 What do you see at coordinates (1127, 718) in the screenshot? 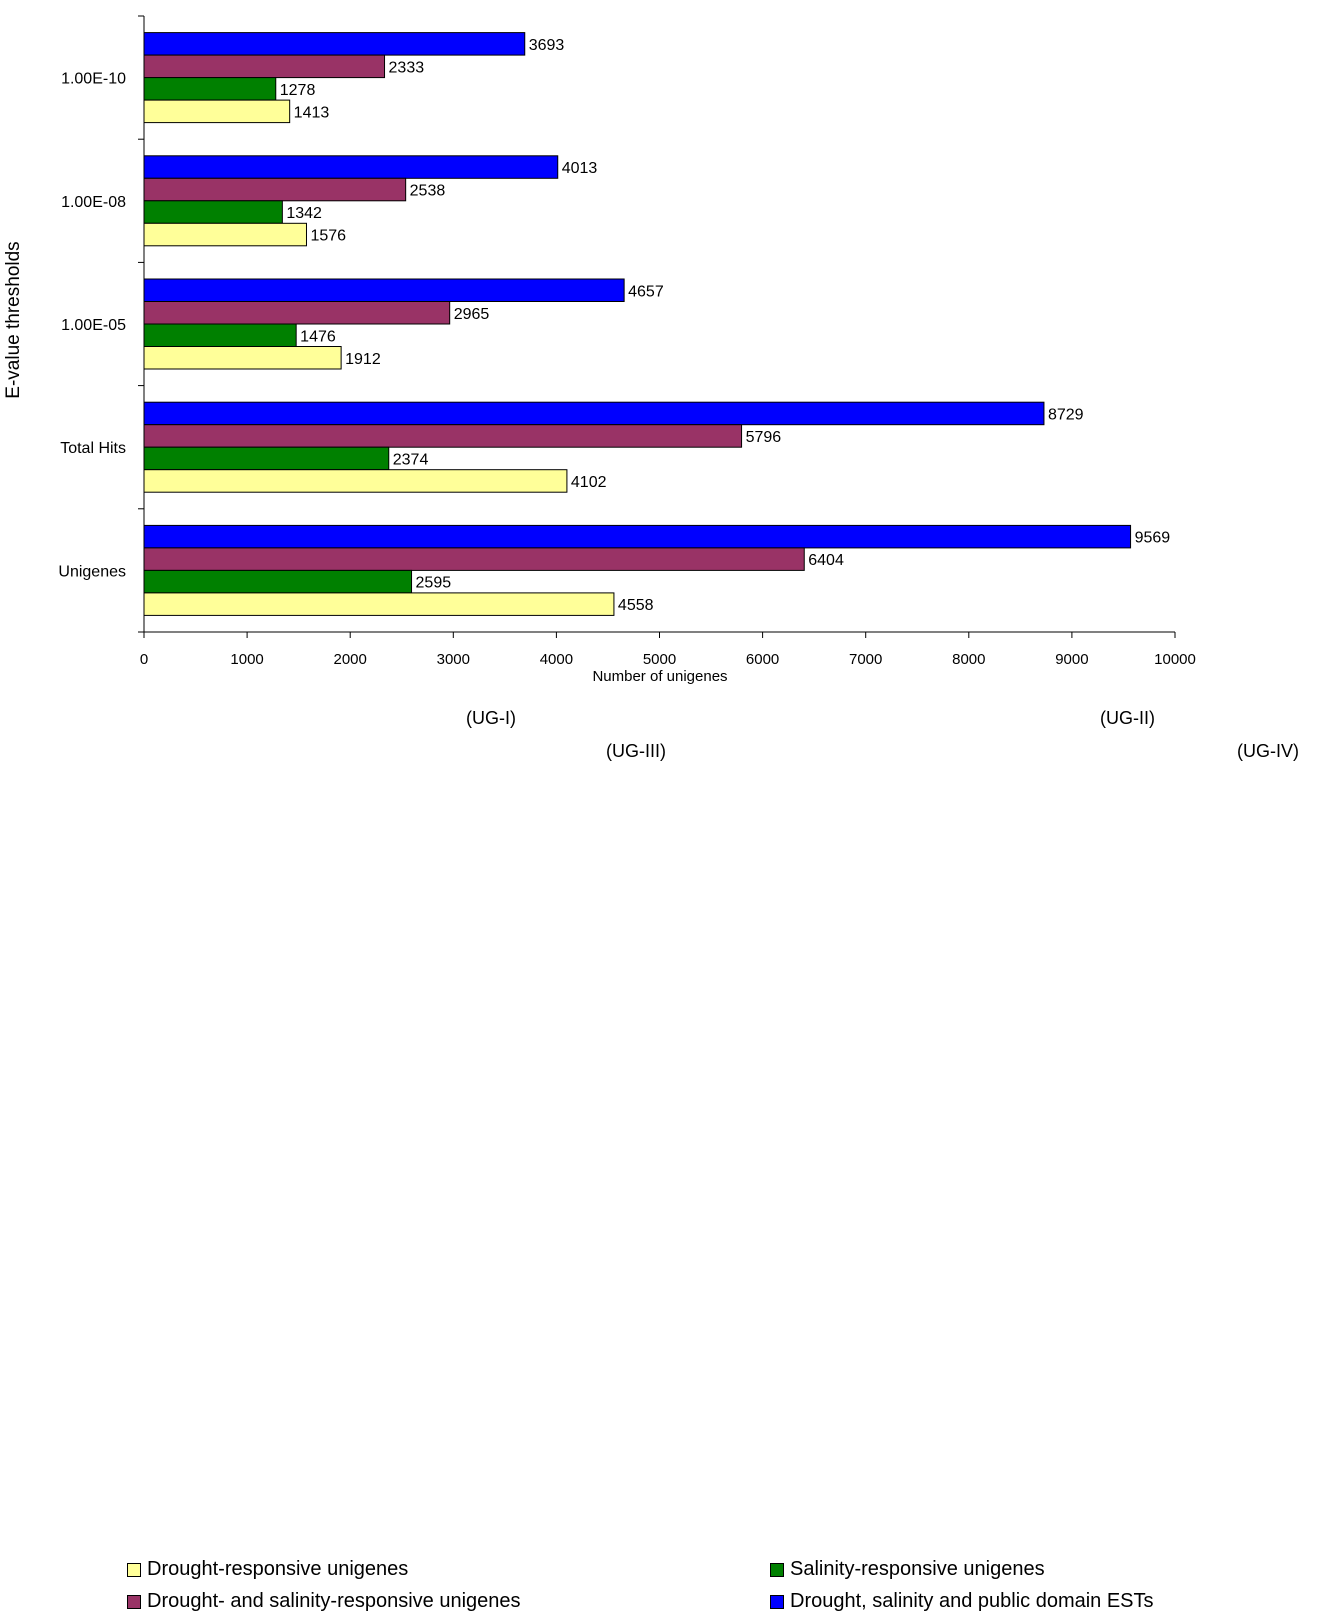
I see `annotation-ug-ii: (UG-II)` at bounding box center [1127, 718].